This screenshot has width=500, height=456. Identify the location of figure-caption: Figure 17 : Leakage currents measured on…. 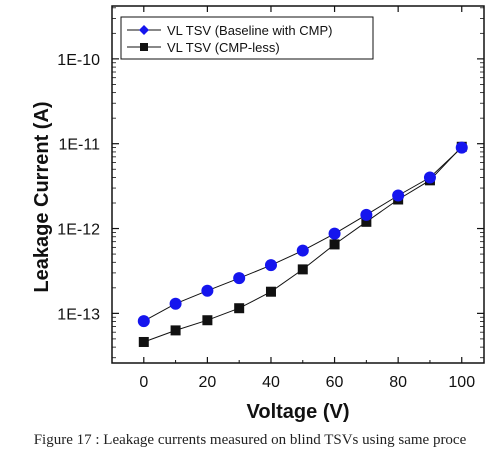
(250, 440).